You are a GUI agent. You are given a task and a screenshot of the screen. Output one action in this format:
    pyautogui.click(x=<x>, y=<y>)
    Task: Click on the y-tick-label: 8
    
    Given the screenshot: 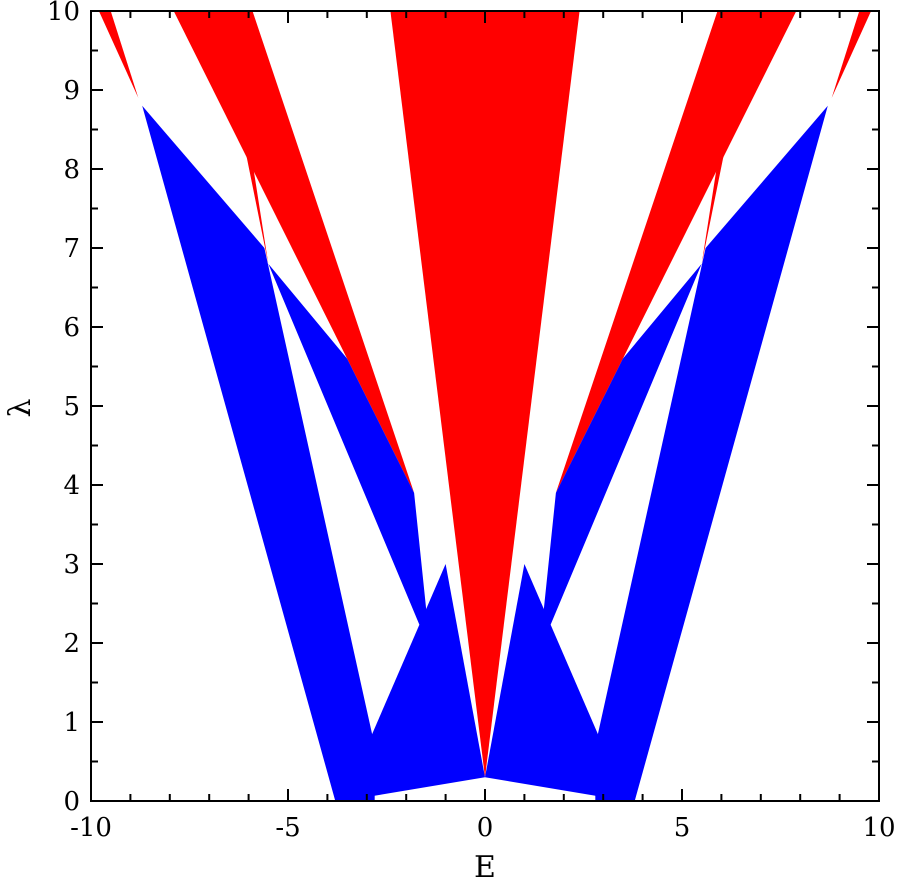 What is the action you would take?
    pyautogui.click(x=71, y=170)
    